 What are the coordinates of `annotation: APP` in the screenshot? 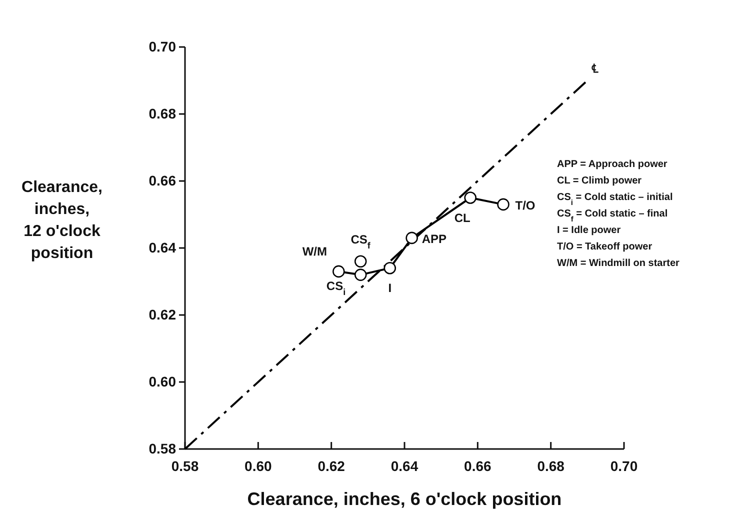 It's located at (434, 239).